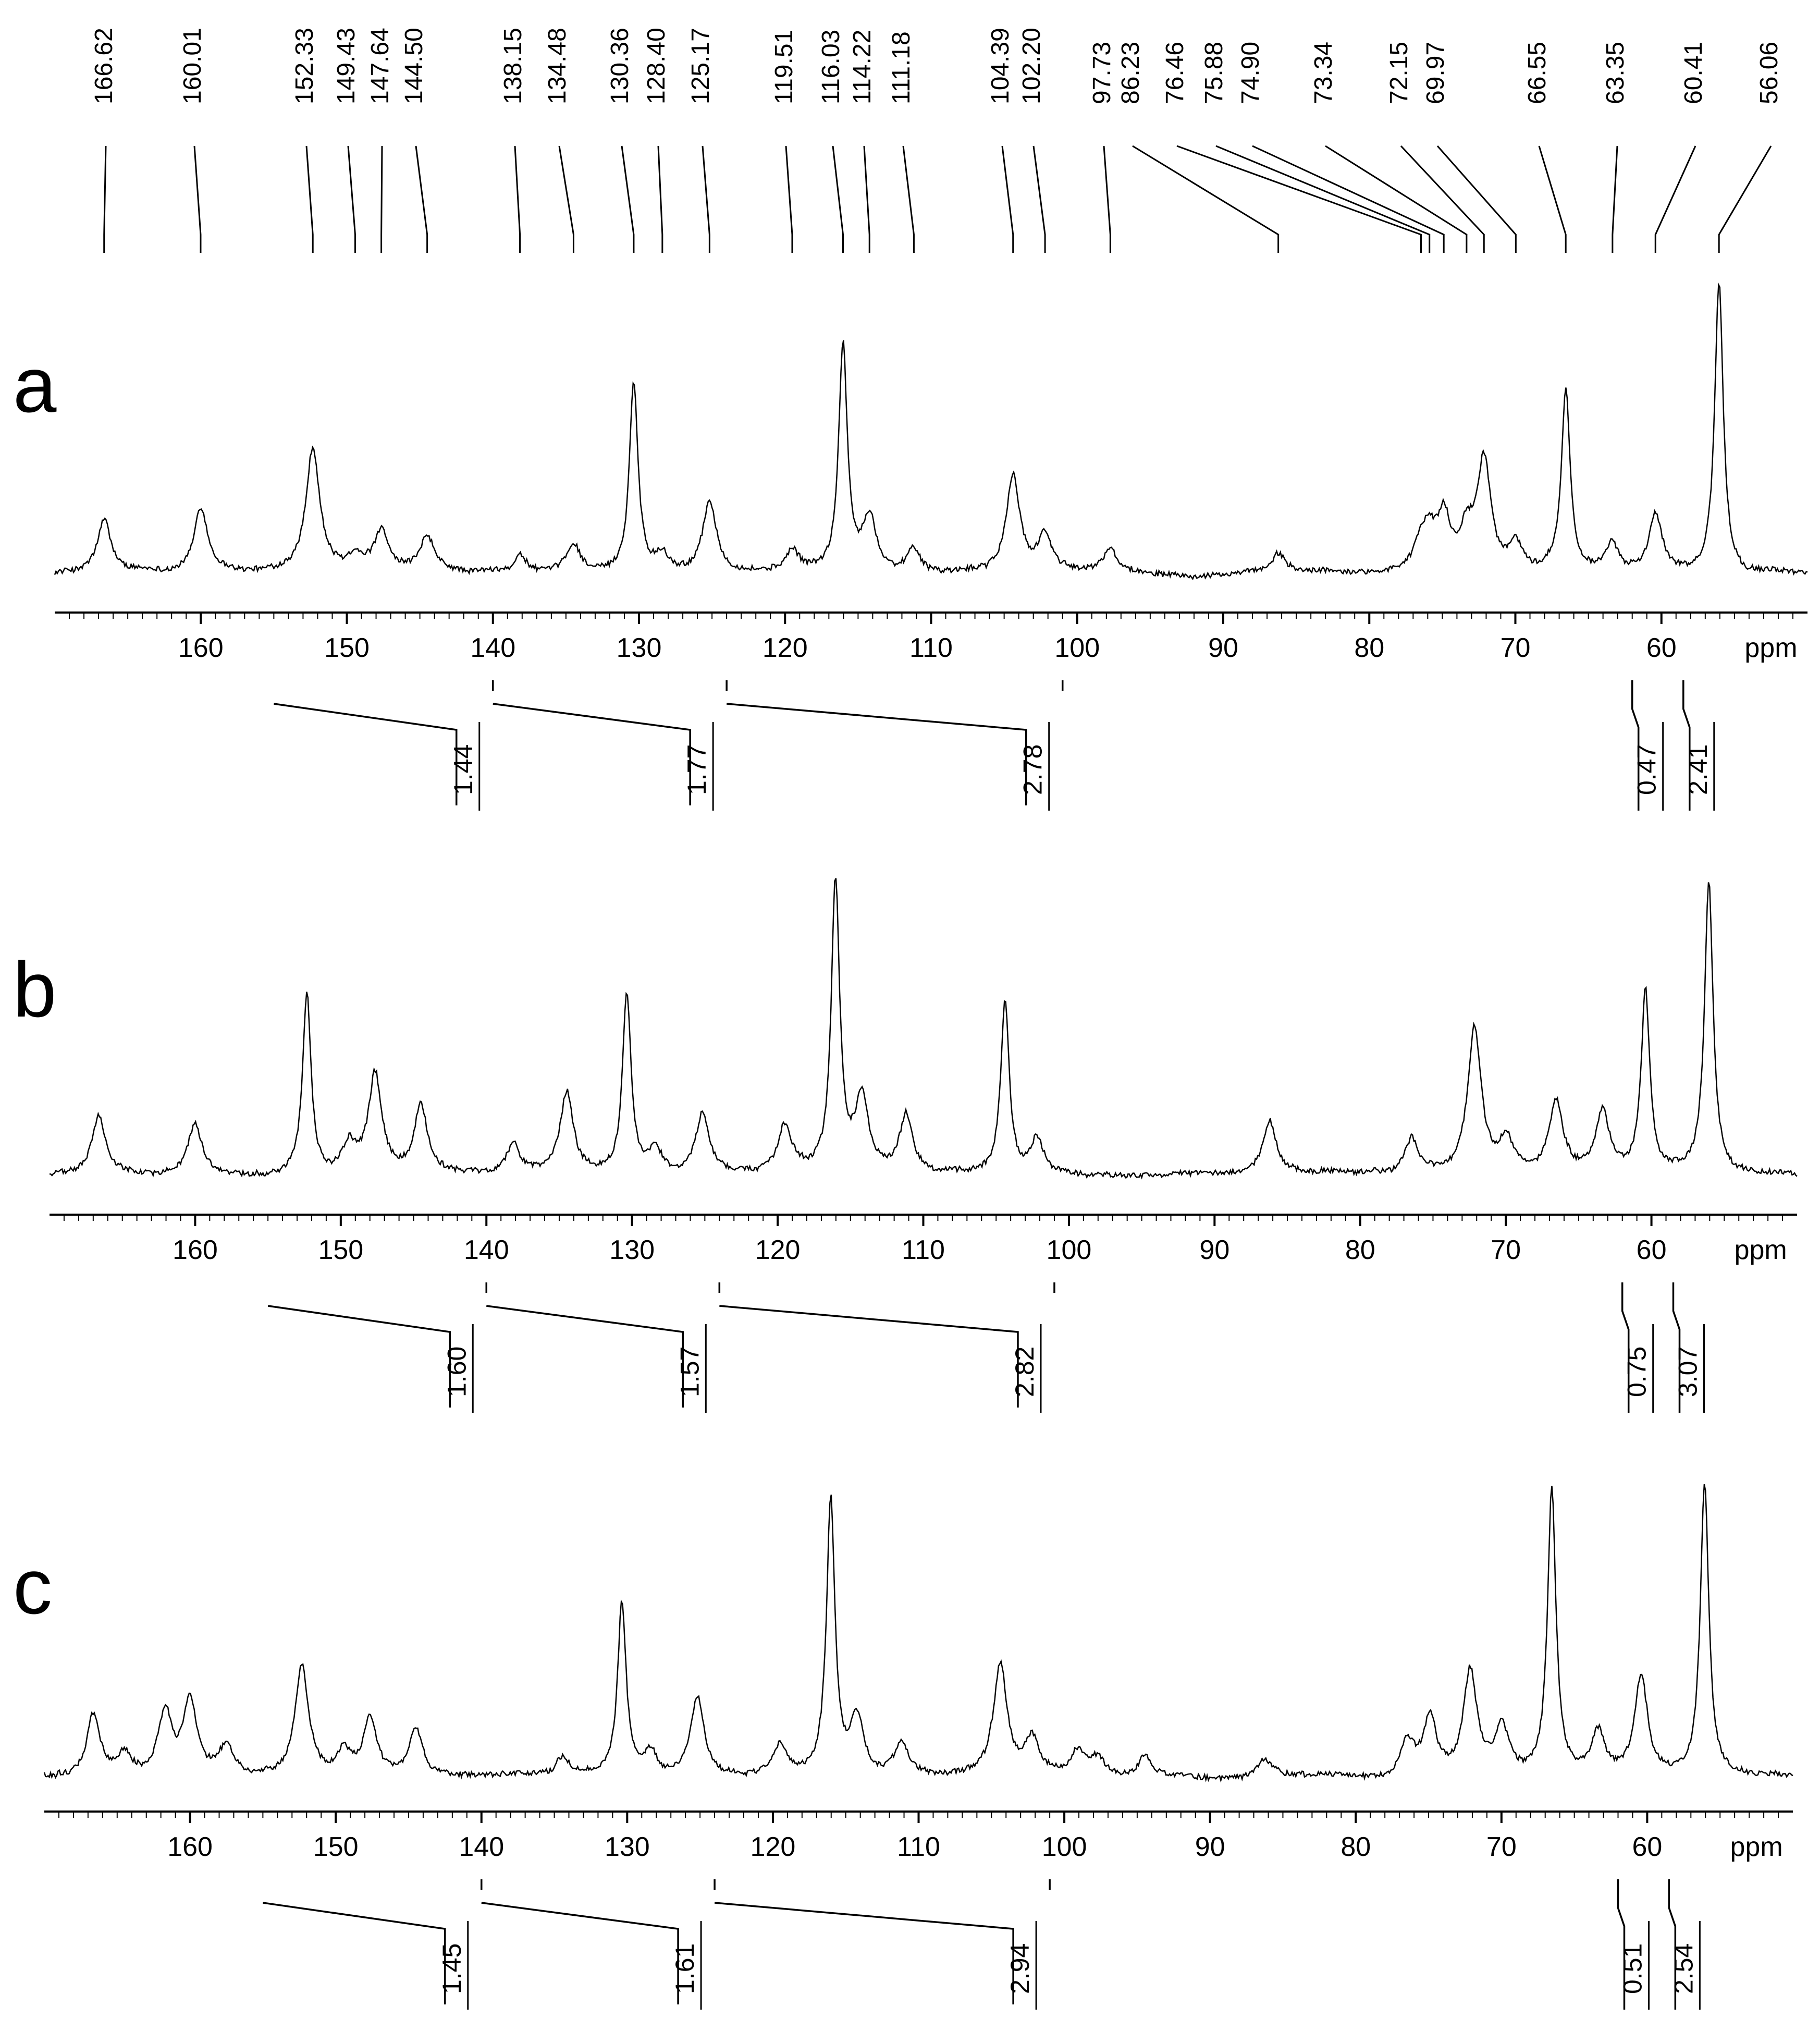  Describe the element at coordinates (1131, 73) in the screenshot. I see `peak-label: 86.23` at that location.